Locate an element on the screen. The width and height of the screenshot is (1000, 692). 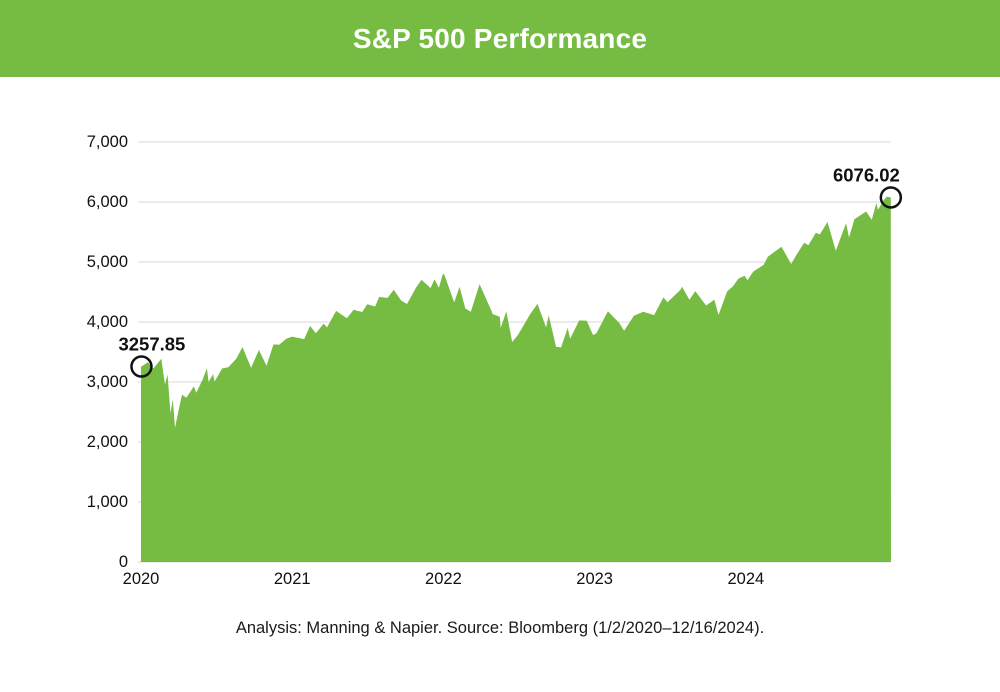
header-banner: S&P 500 Performance is located at coordinates (500, 38).